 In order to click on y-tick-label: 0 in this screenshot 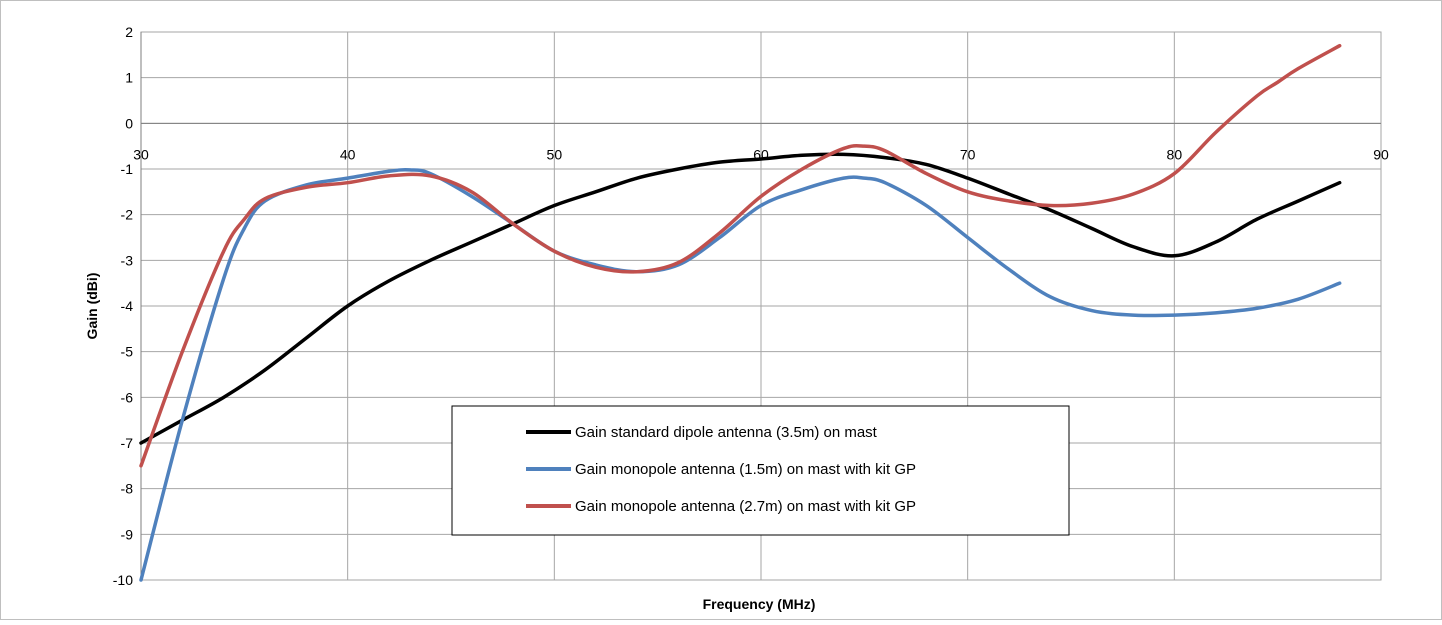, I will do `click(129, 123)`.